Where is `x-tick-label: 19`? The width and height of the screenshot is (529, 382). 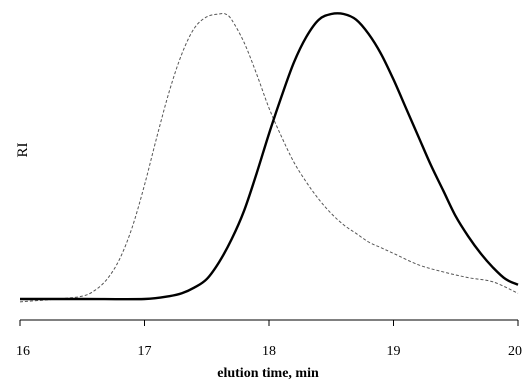 x-tick-label: 19 is located at coordinates (394, 351).